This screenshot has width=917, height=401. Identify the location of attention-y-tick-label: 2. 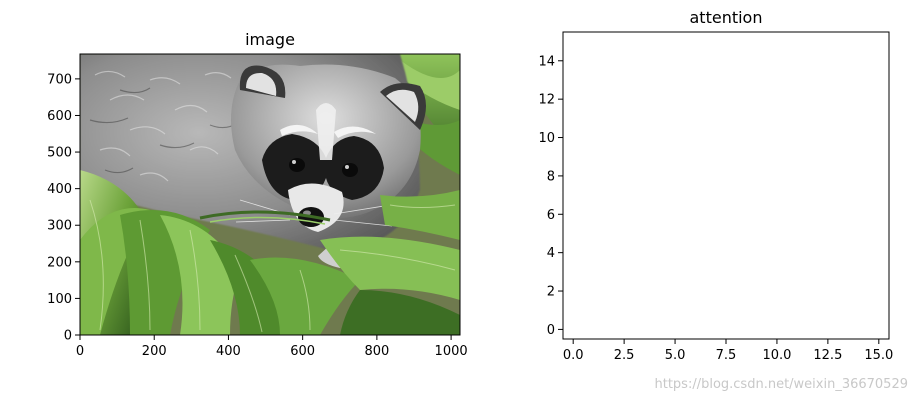
(551, 292).